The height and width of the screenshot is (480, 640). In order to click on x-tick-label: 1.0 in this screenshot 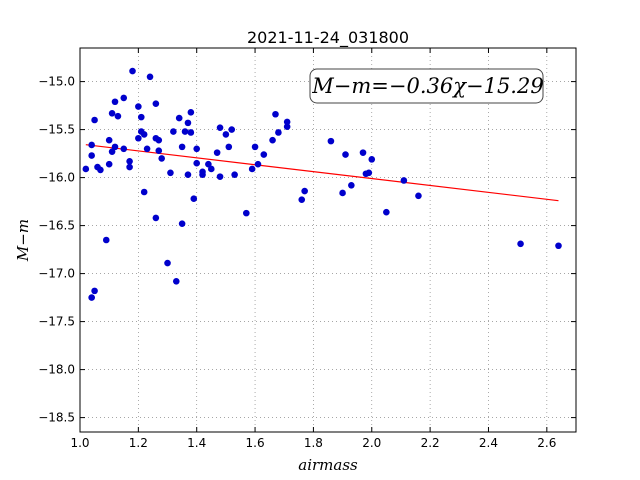, I will do `click(79, 443)`.